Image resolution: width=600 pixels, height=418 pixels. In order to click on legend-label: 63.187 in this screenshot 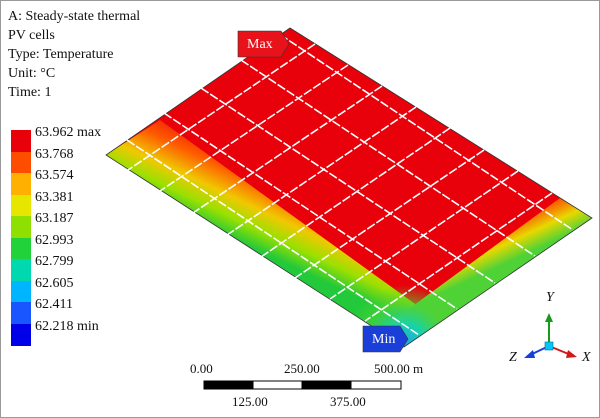, I will do `click(54, 218)`.